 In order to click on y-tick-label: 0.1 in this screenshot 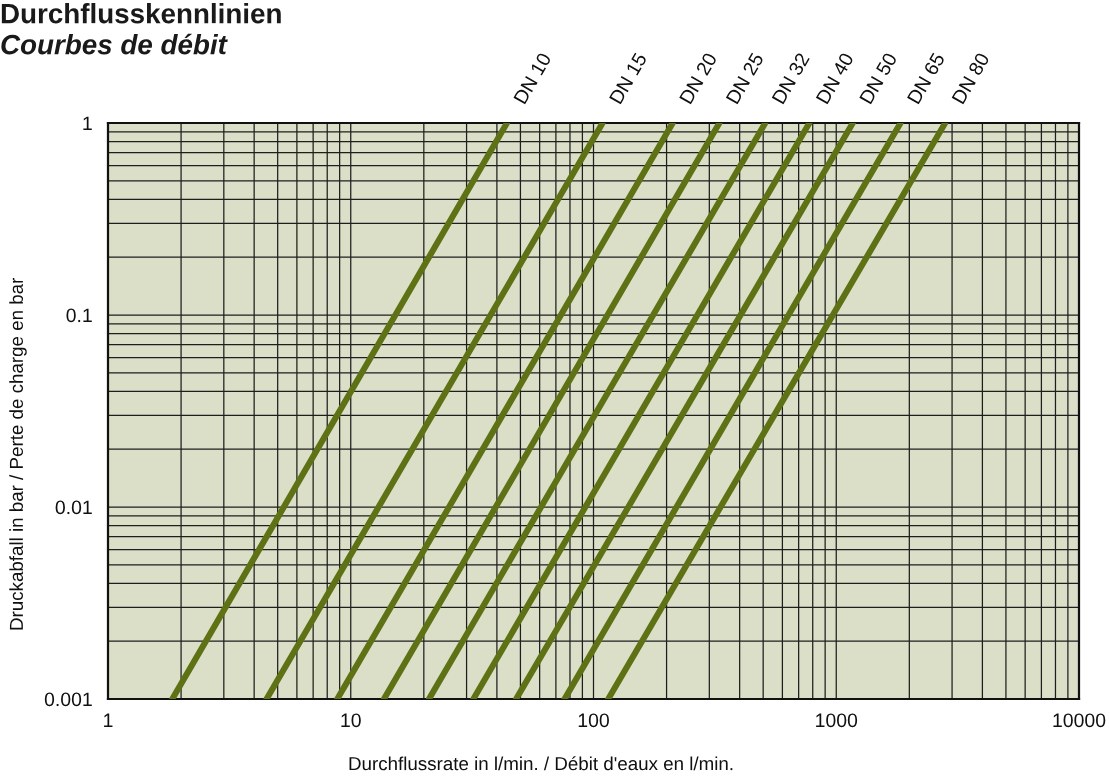, I will do `click(79, 315)`.